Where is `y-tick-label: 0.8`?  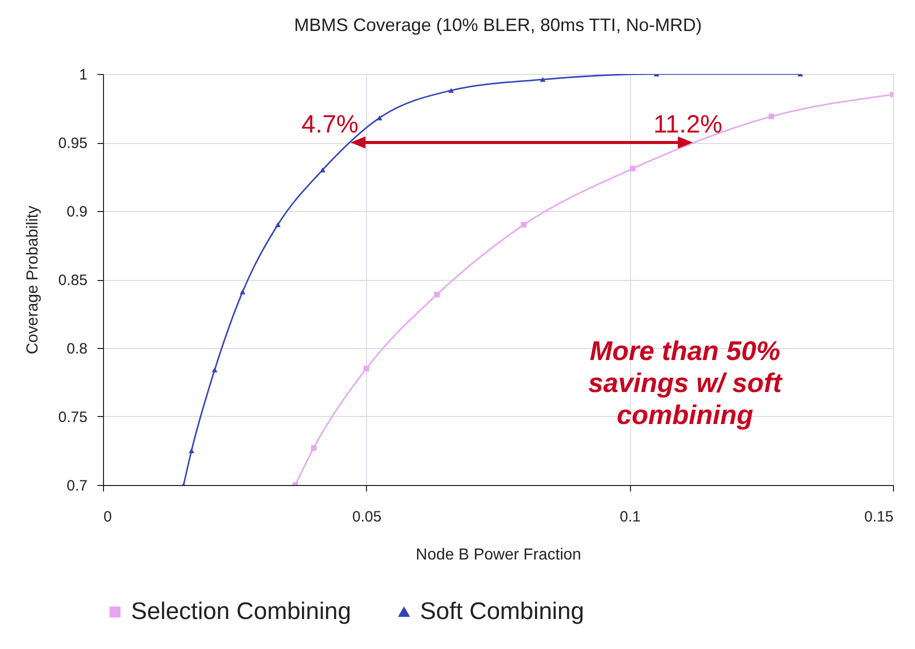 y-tick-label: 0.8 is located at coordinates (77, 349).